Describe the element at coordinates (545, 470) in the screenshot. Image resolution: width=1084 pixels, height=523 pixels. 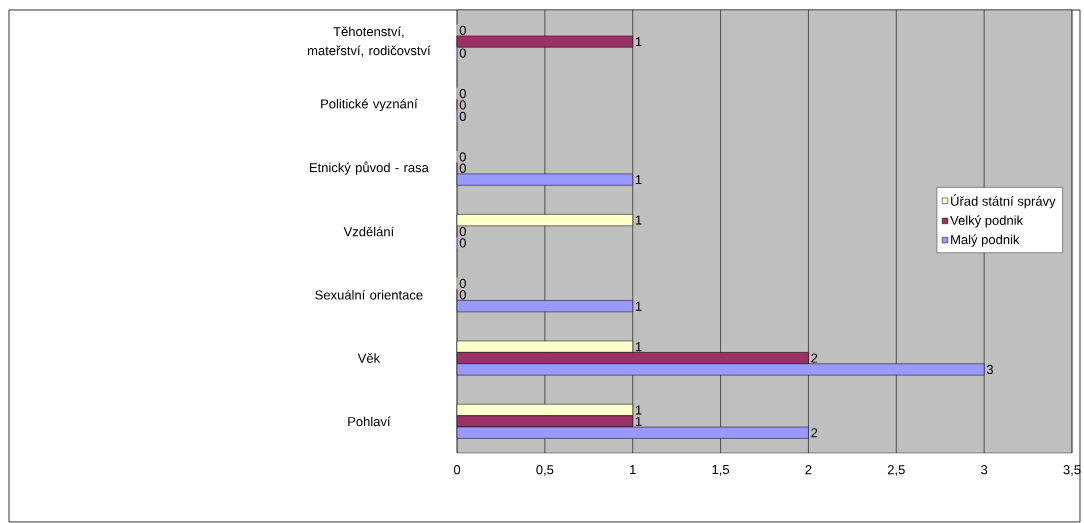
I see `x-tick-label: 0,5` at that location.